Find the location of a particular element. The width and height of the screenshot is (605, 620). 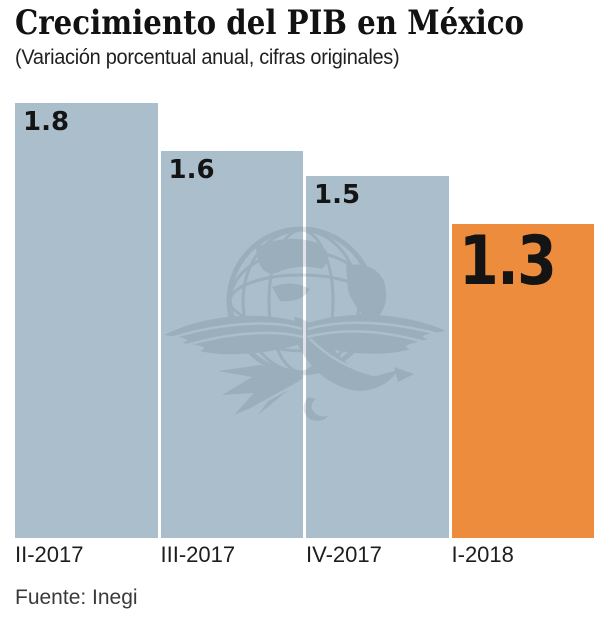

bar-value-label: 1.5 is located at coordinates (337, 194).